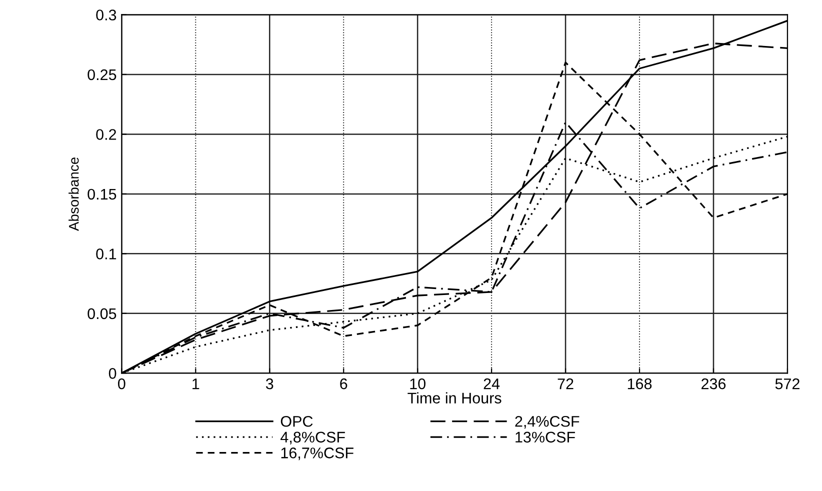 The height and width of the screenshot is (491, 822). I want to click on y-tick-label: 0.3, so click(106, 15).